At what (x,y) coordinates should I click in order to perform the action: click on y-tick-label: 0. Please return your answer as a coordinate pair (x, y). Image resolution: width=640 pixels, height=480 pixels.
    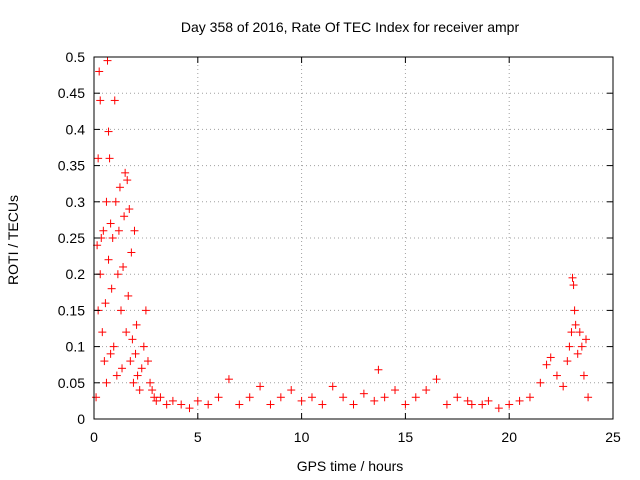
    Looking at the image, I should click on (81, 419).